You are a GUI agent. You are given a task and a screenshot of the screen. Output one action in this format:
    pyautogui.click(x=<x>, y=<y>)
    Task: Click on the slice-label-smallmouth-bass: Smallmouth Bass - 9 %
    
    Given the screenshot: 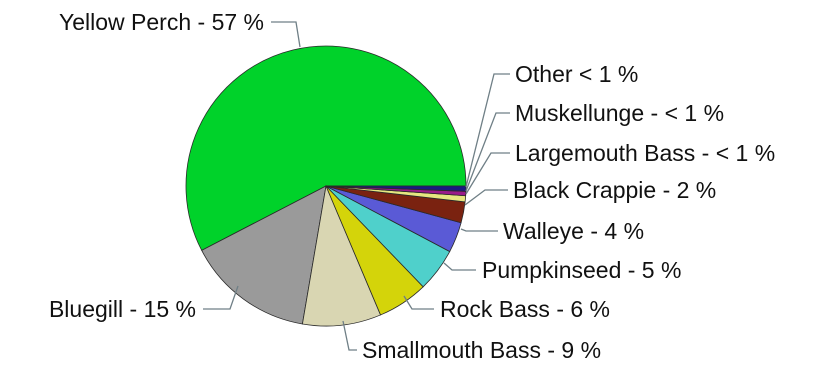 What is the action you would take?
    pyautogui.click(x=481, y=349)
    